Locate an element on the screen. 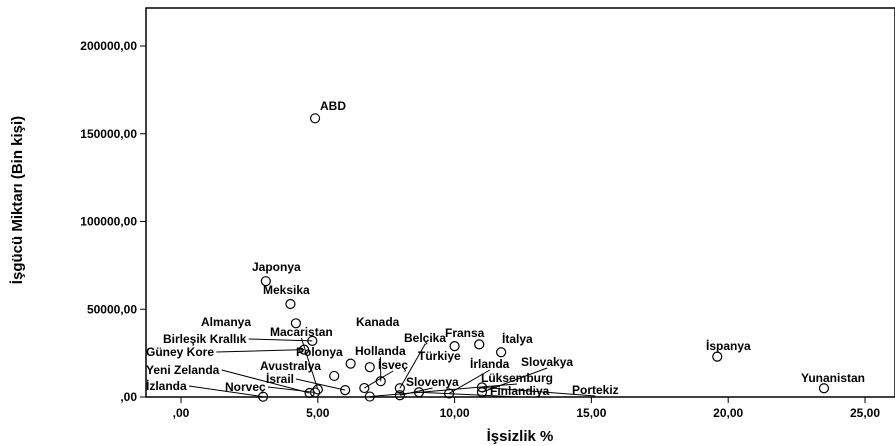 The image size is (895, 446). x-axis-title: İşsizlik % is located at coordinates (520, 436).